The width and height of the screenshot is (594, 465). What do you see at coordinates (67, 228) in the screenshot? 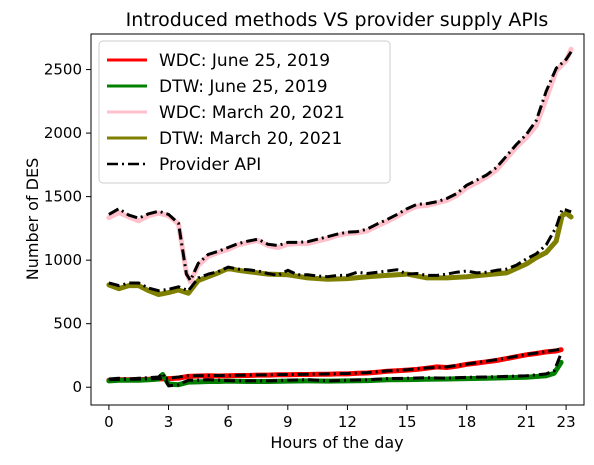
I see `y-axis: 0 500 1000 1500 2000 2500` at bounding box center [67, 228].